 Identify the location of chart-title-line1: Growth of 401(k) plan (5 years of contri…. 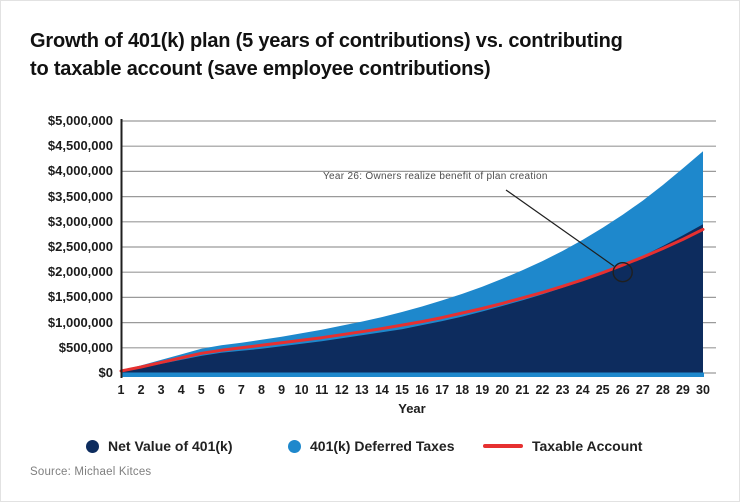
(326, 41).